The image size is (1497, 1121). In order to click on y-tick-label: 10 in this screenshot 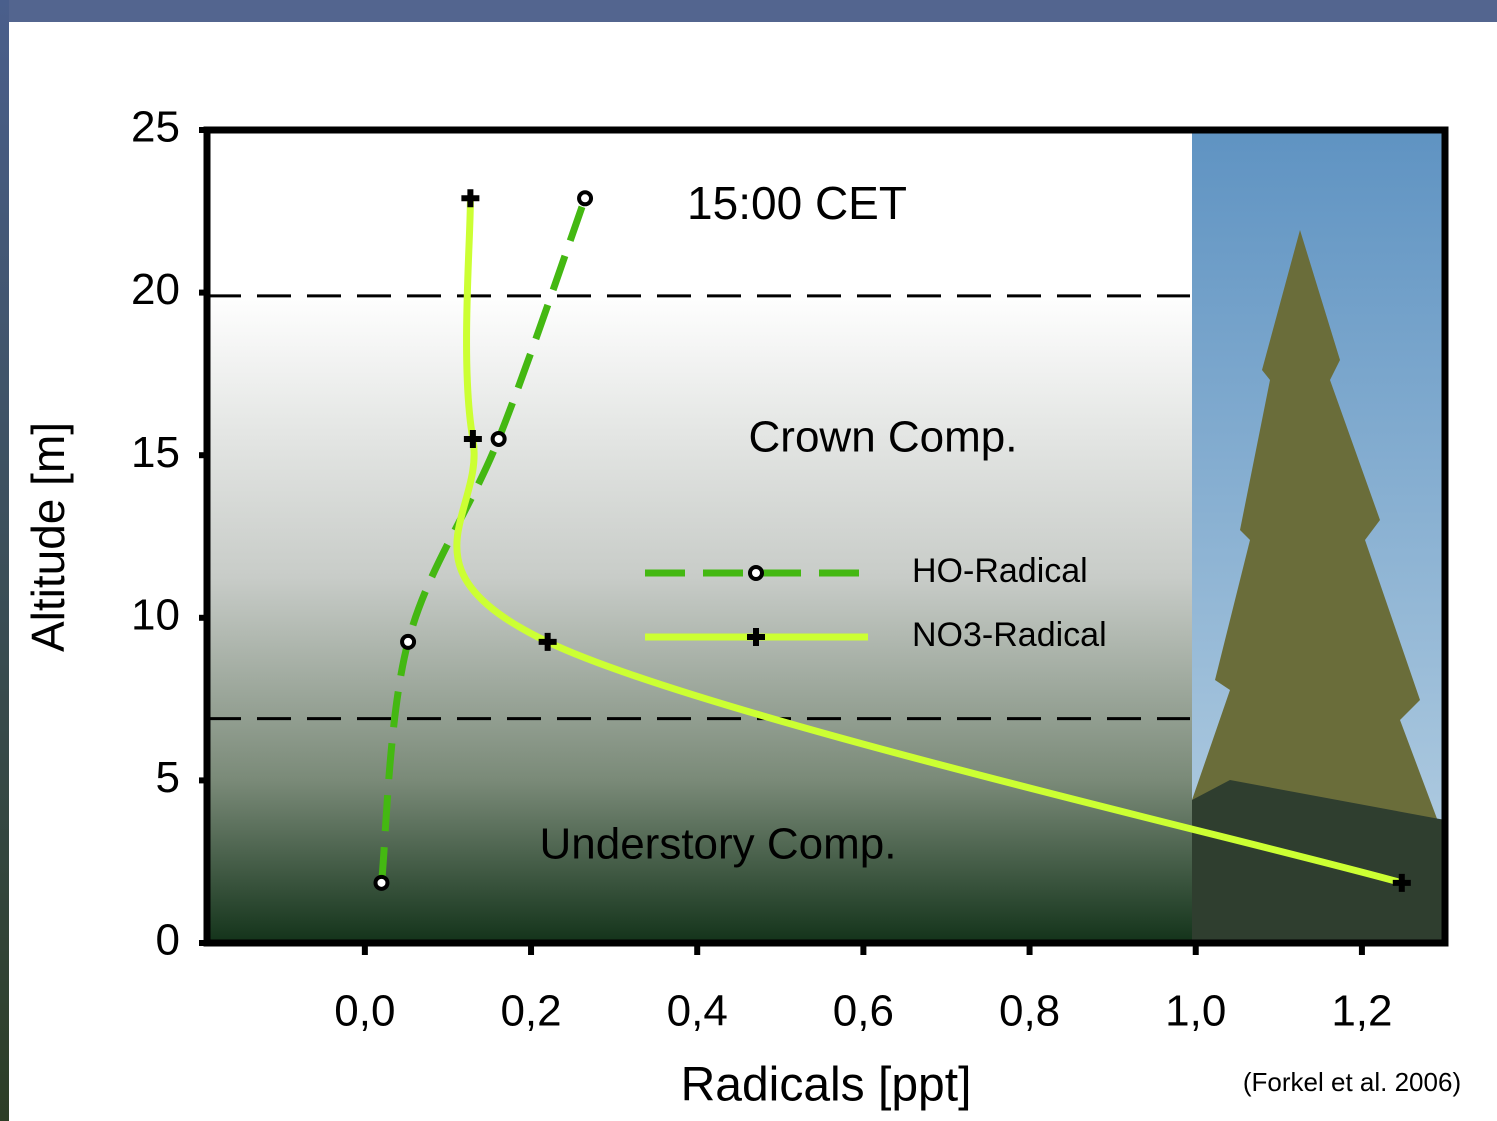, I will do `click(155, 614)`.